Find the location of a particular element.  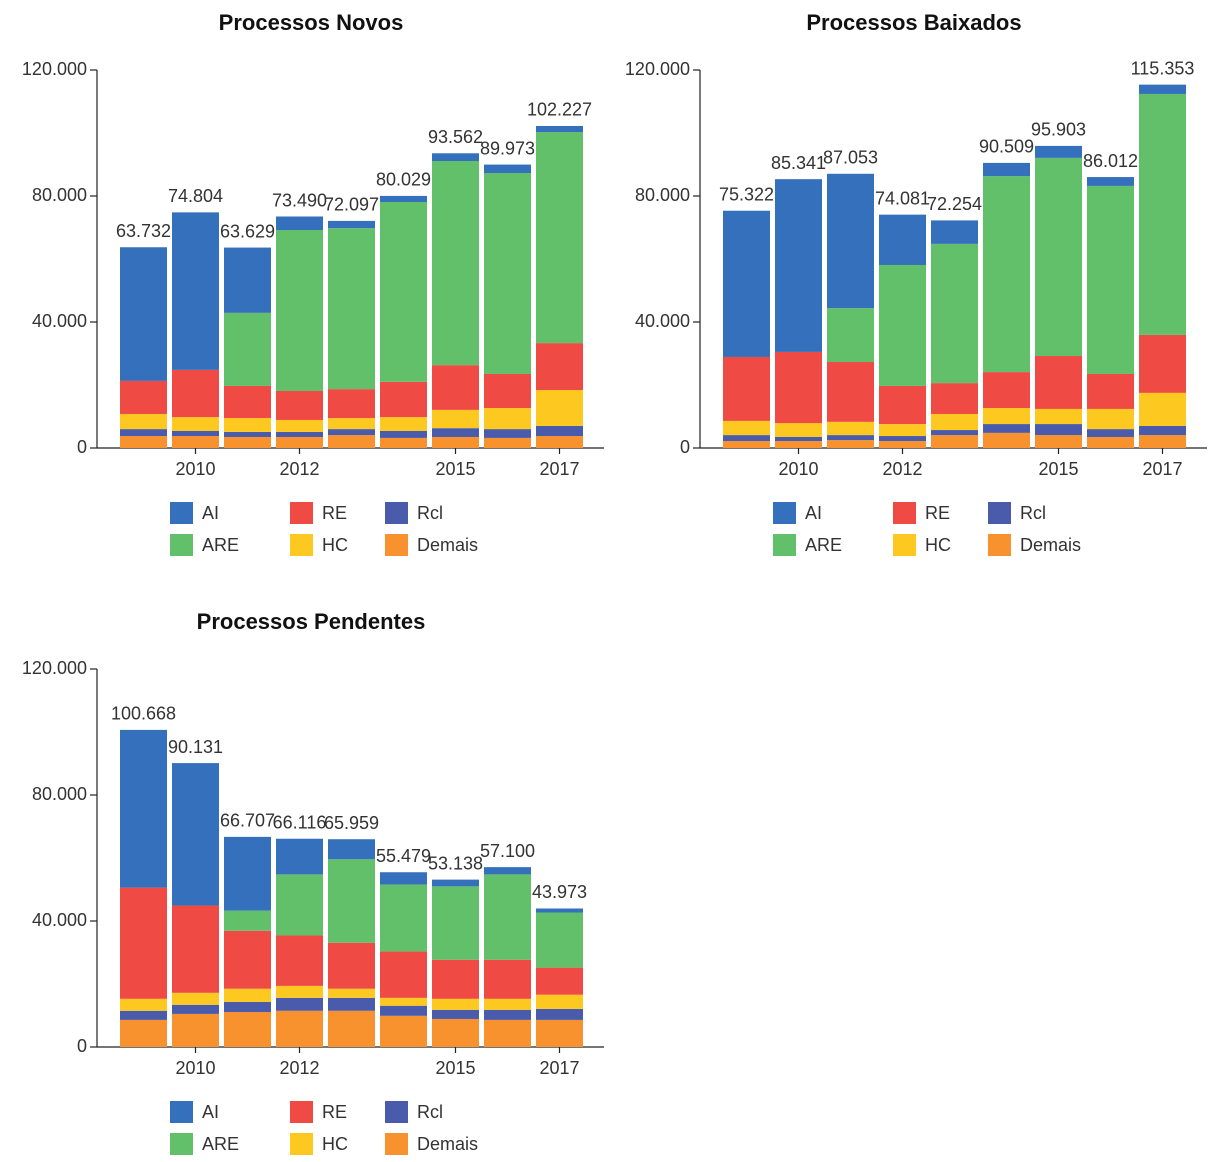

total-label: 73.490 is located at coordinates (299, 200).